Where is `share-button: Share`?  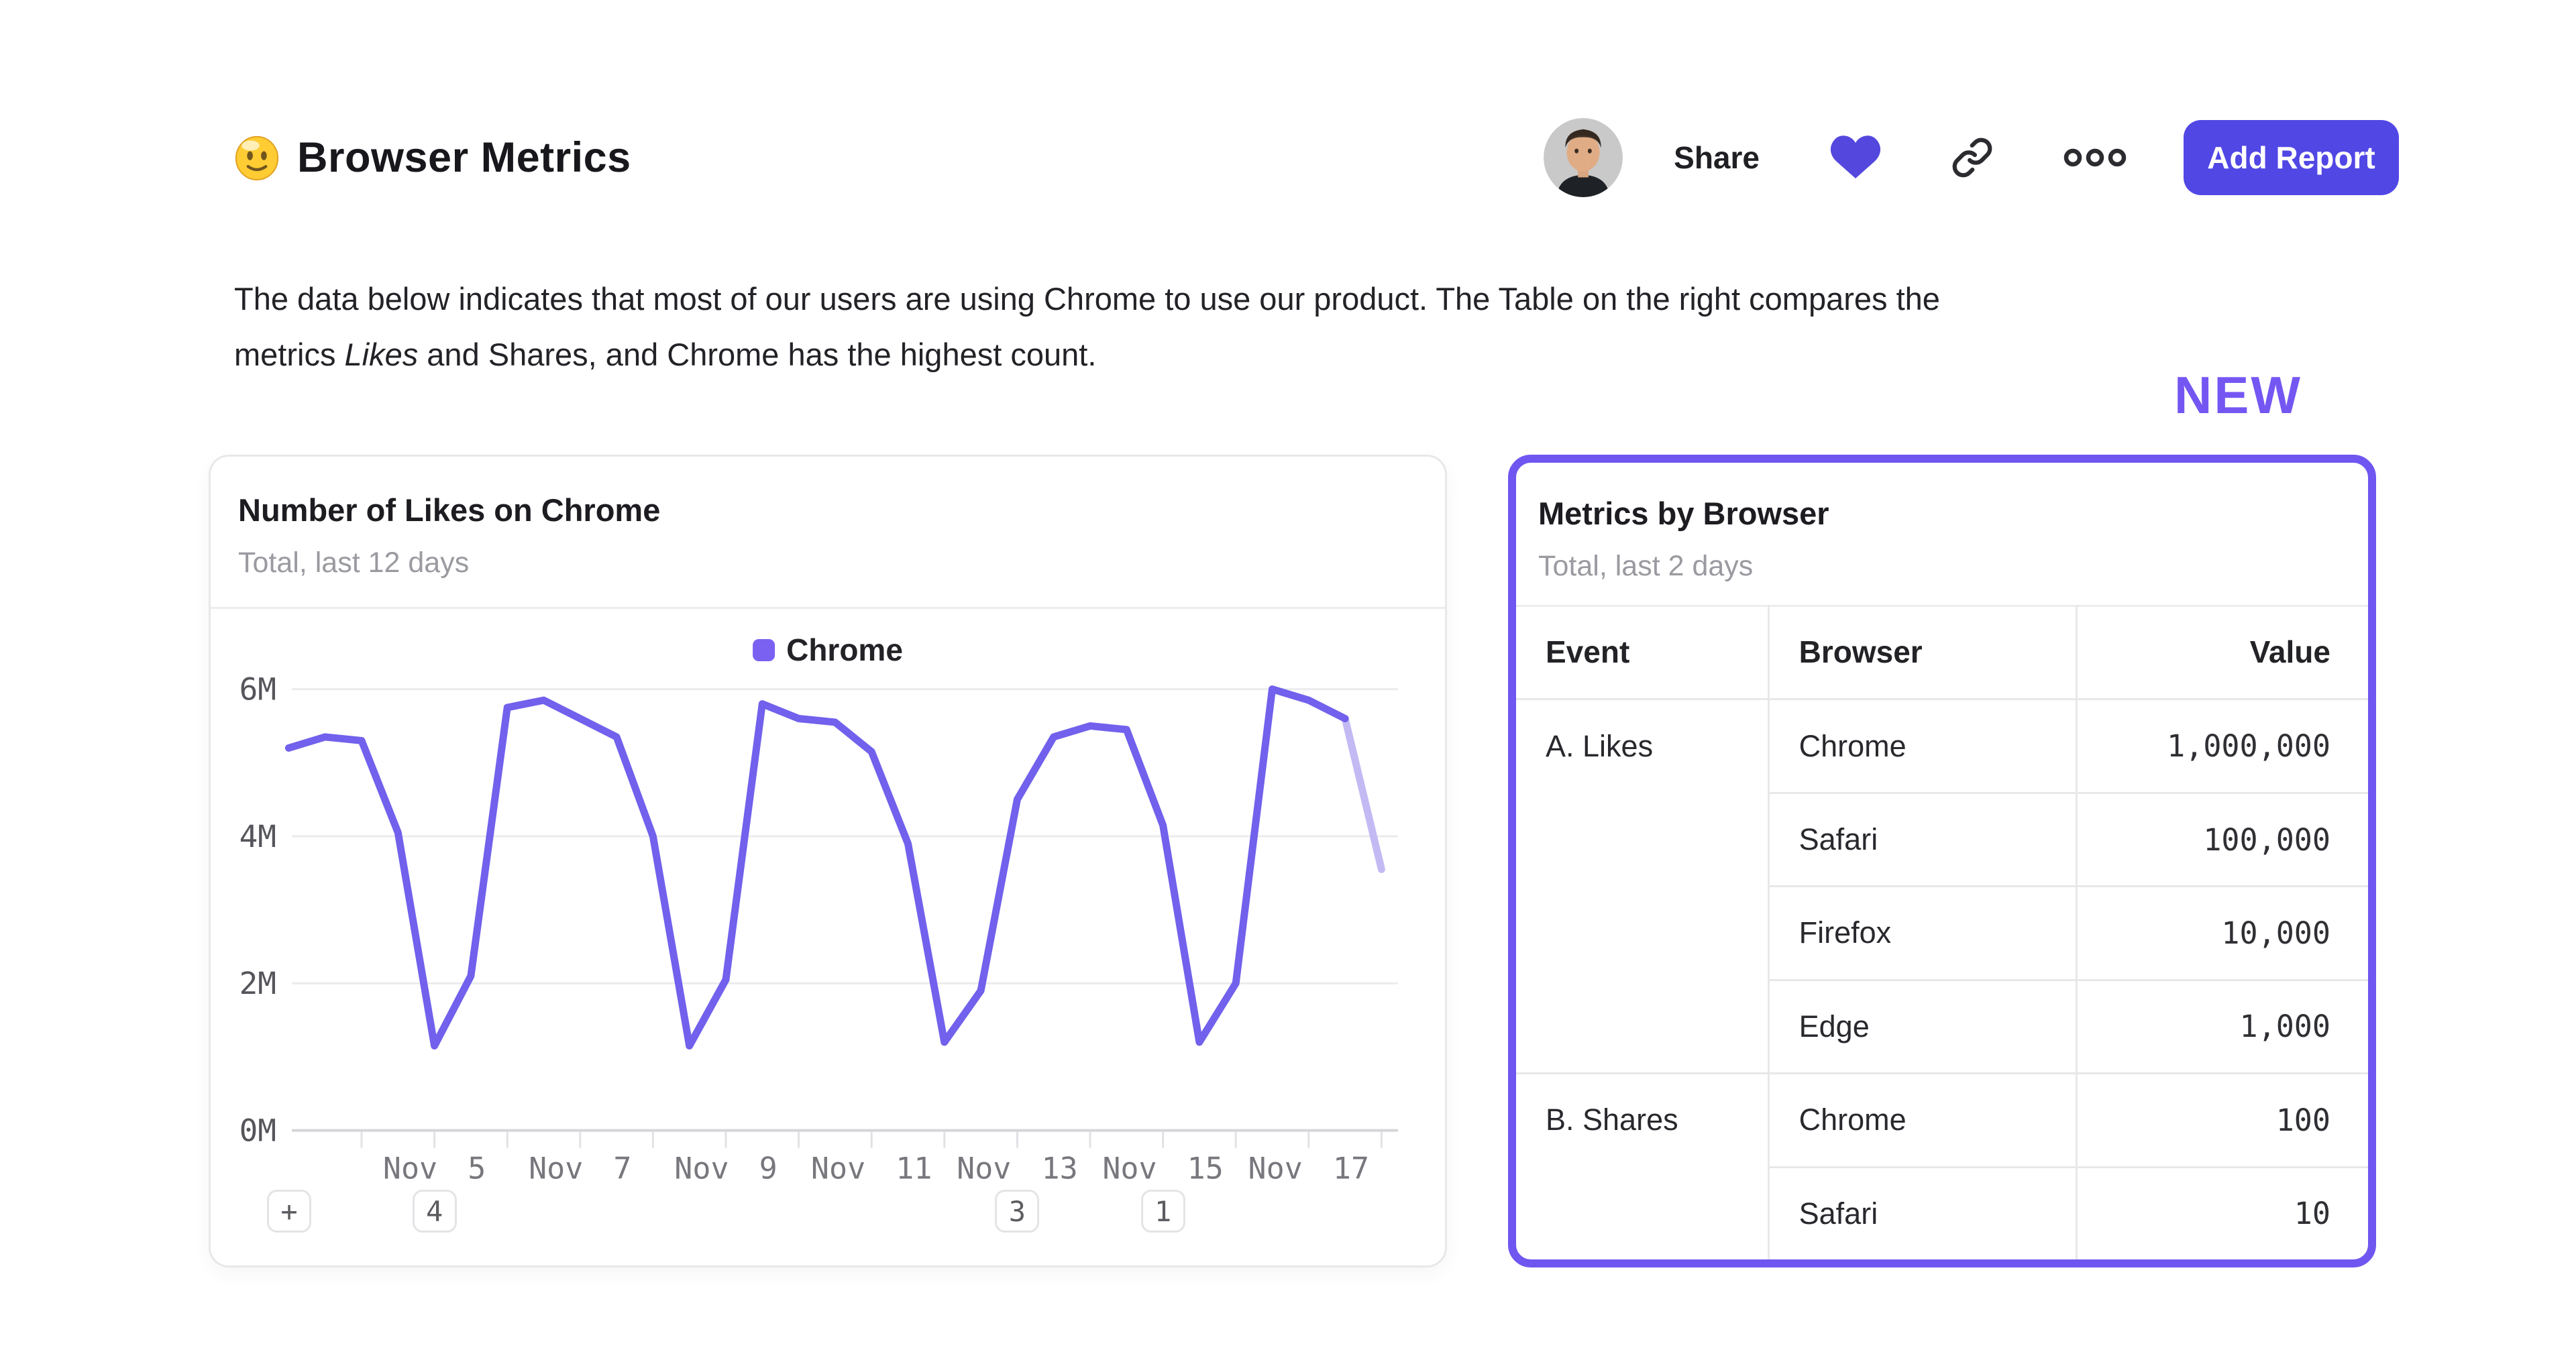
share-button: Share is located at coordinates (1717, 157).